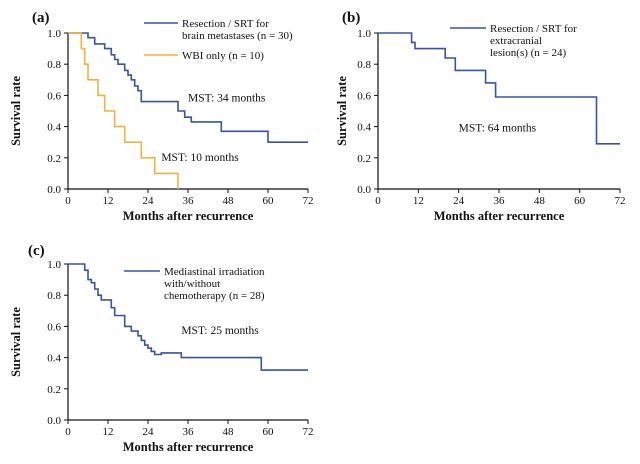 This screenshot has height=464, width=640. Describe the element at coordinates (41, 18) in the screenshot. I see `panel-label: (a)` at that location.